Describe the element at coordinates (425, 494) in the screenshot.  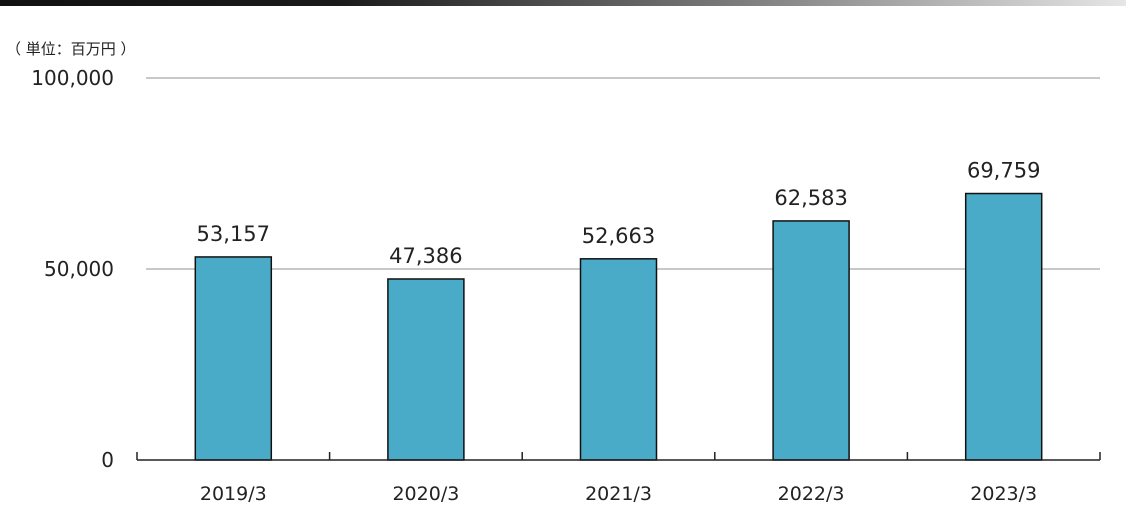
I see `x-tick-label: 2020/3` at that location.